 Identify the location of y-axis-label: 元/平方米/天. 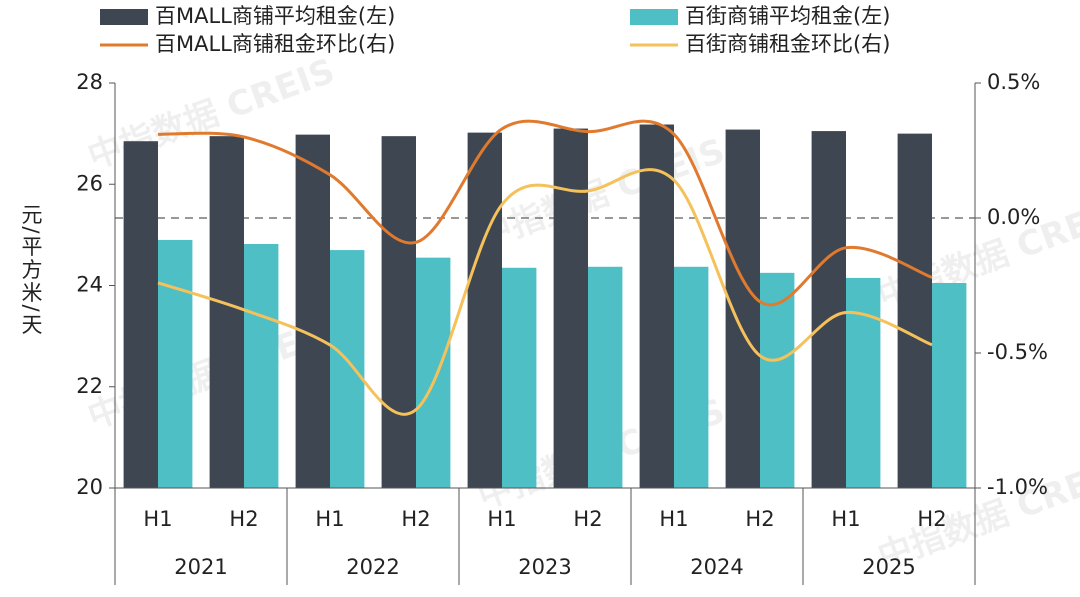
(31, 269).